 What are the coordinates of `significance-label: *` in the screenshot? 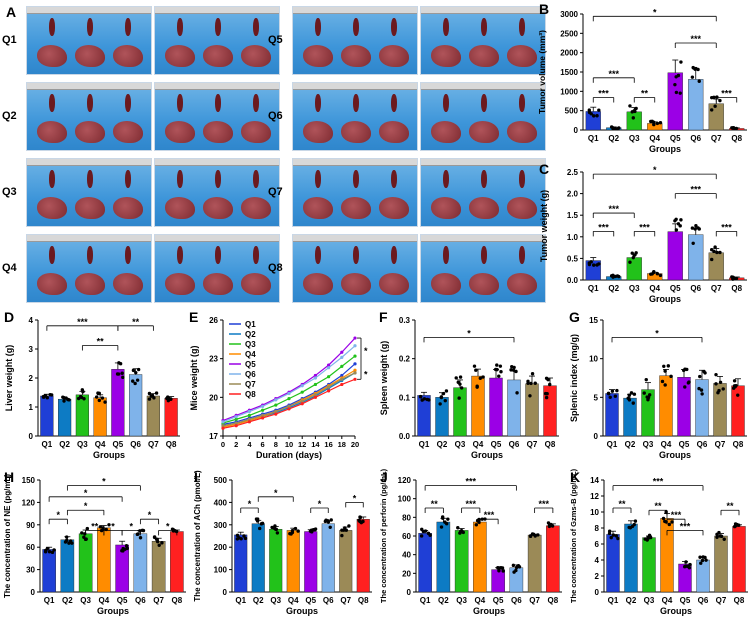 It's located at (131, 526).